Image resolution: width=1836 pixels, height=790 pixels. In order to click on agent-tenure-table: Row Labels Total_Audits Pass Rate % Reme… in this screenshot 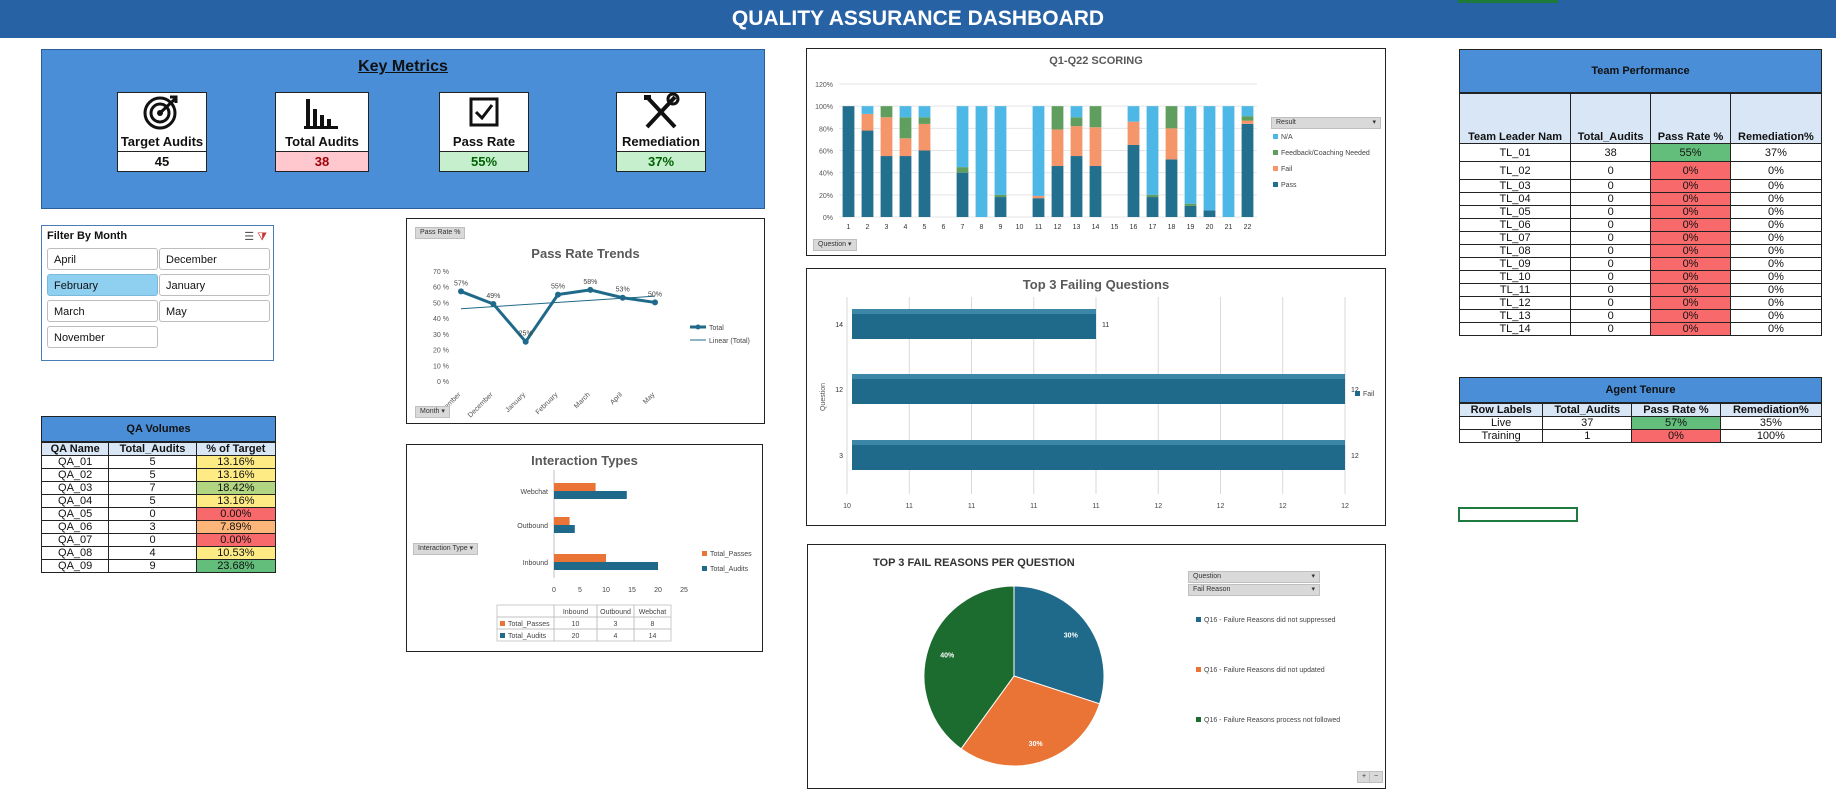, I will do `click(1640, 423)`.